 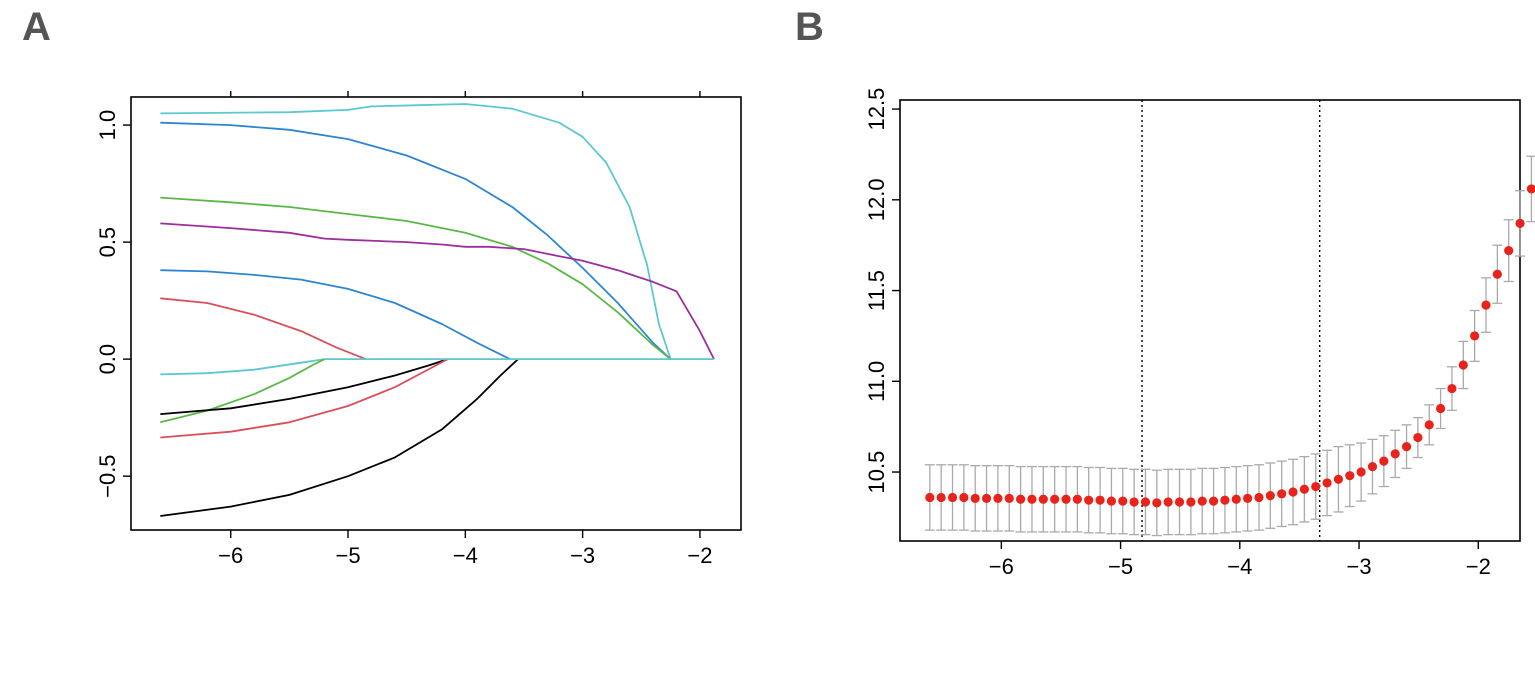 I want to click on panel-a-letter: A, so click(x=36, y=27).